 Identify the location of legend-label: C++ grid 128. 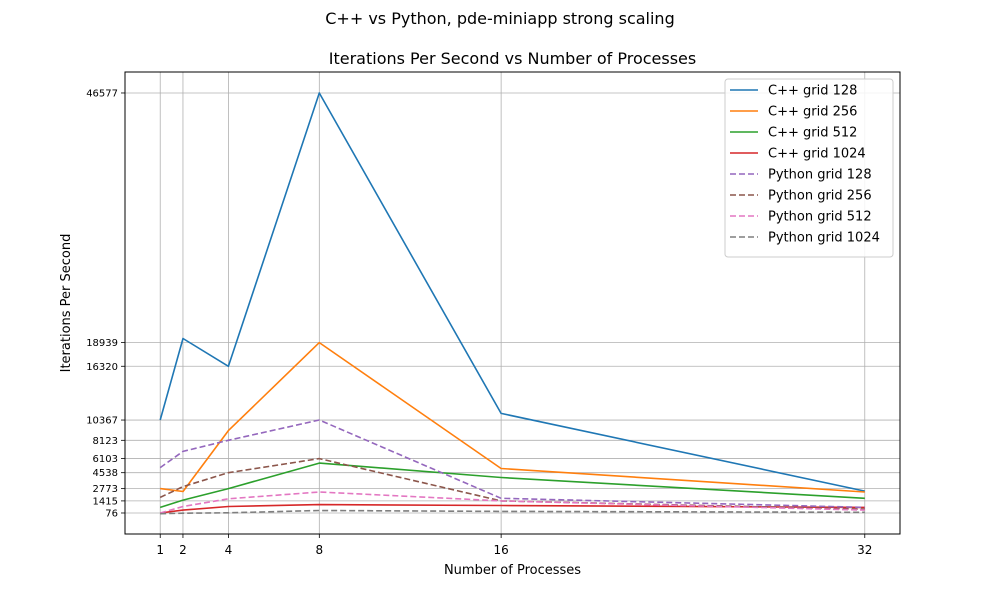
(812, 91).